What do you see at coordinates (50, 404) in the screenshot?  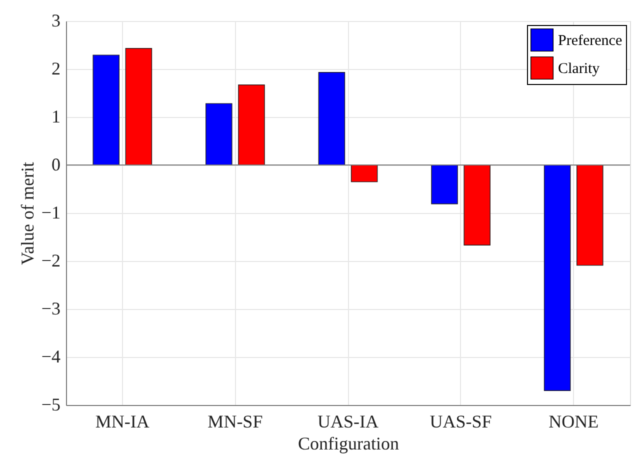 I see `y-tick-label: −5` at bounding box center [50, 404].